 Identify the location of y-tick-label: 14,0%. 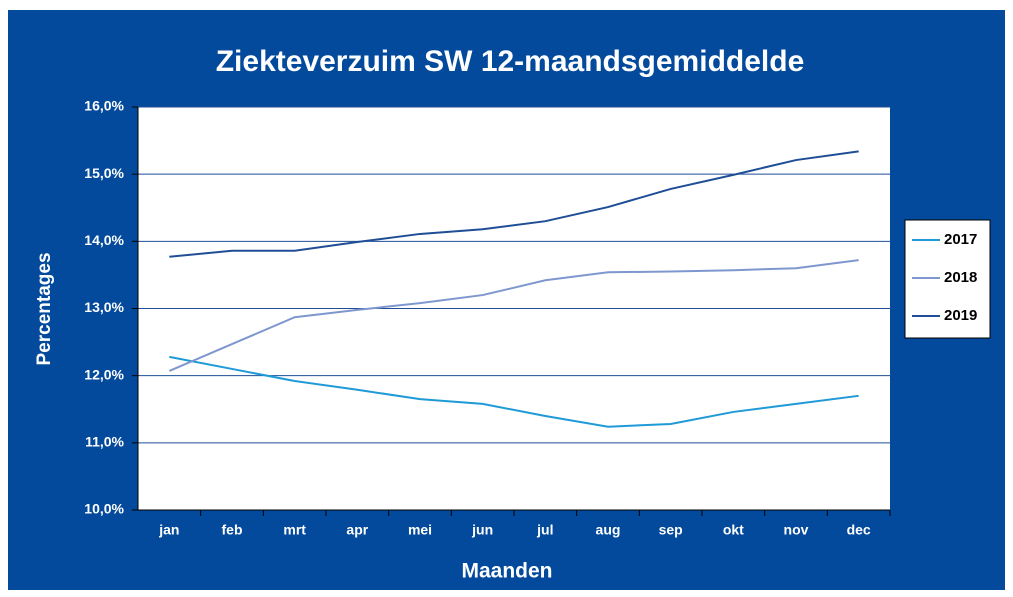
(104, 240).